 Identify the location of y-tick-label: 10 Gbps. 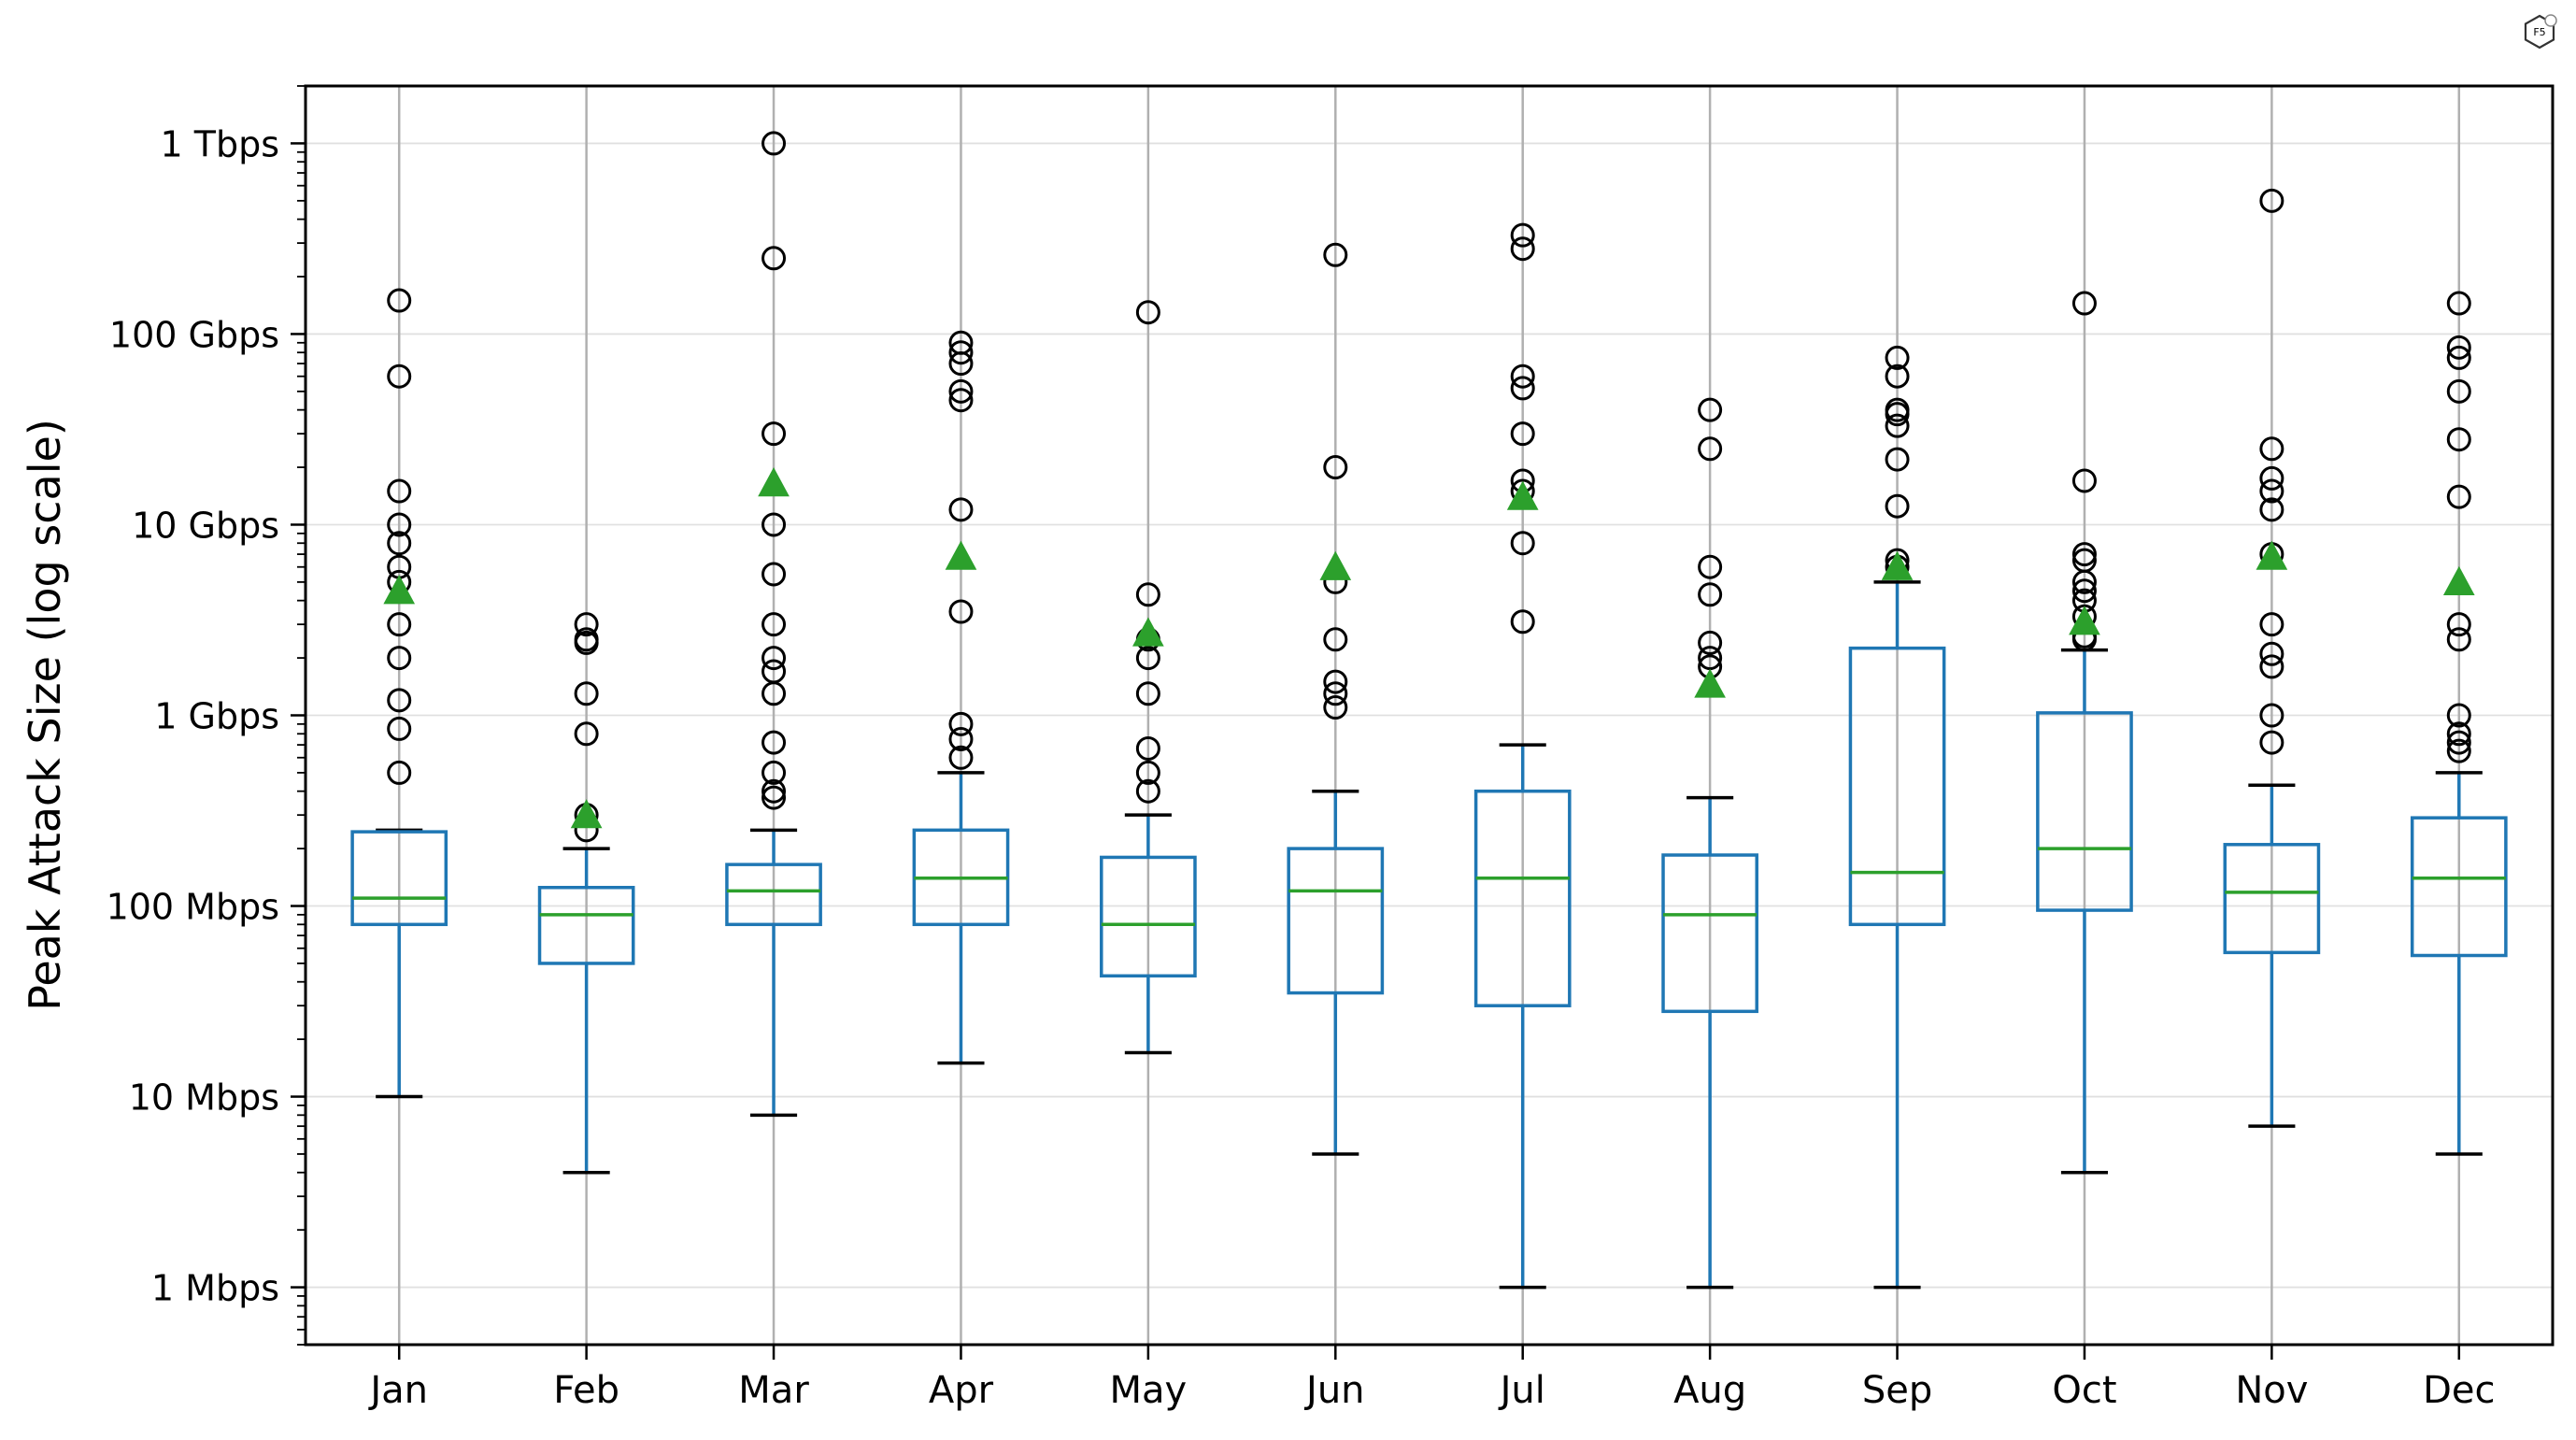
(206, 525).